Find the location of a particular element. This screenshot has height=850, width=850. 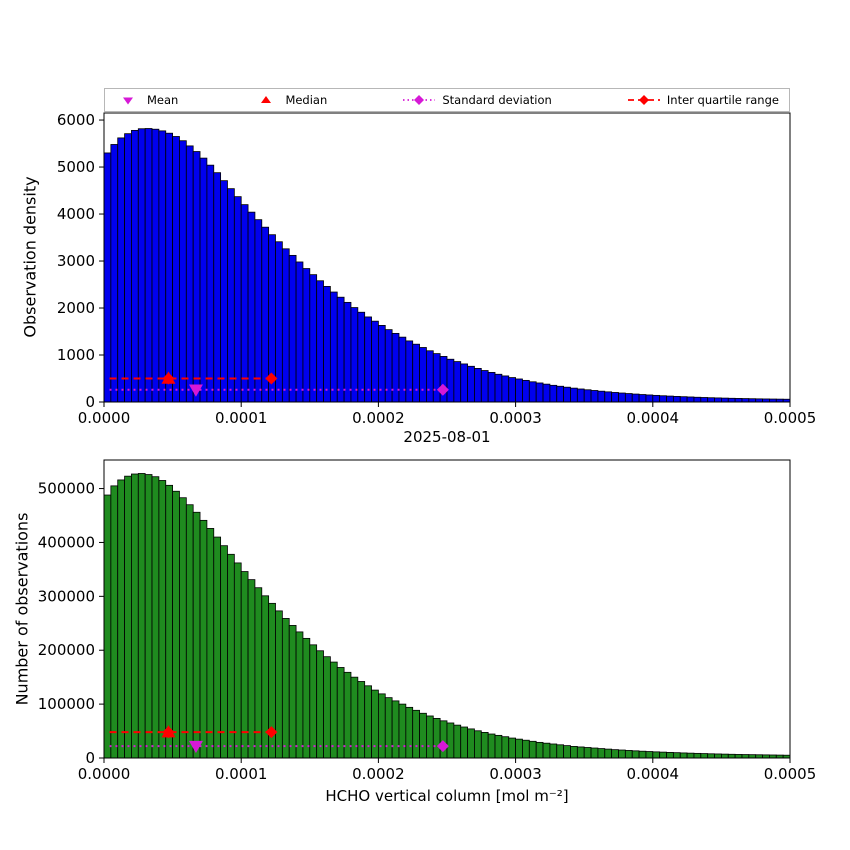

y-tick-label: 300000 is located at coordinates (66, 596).